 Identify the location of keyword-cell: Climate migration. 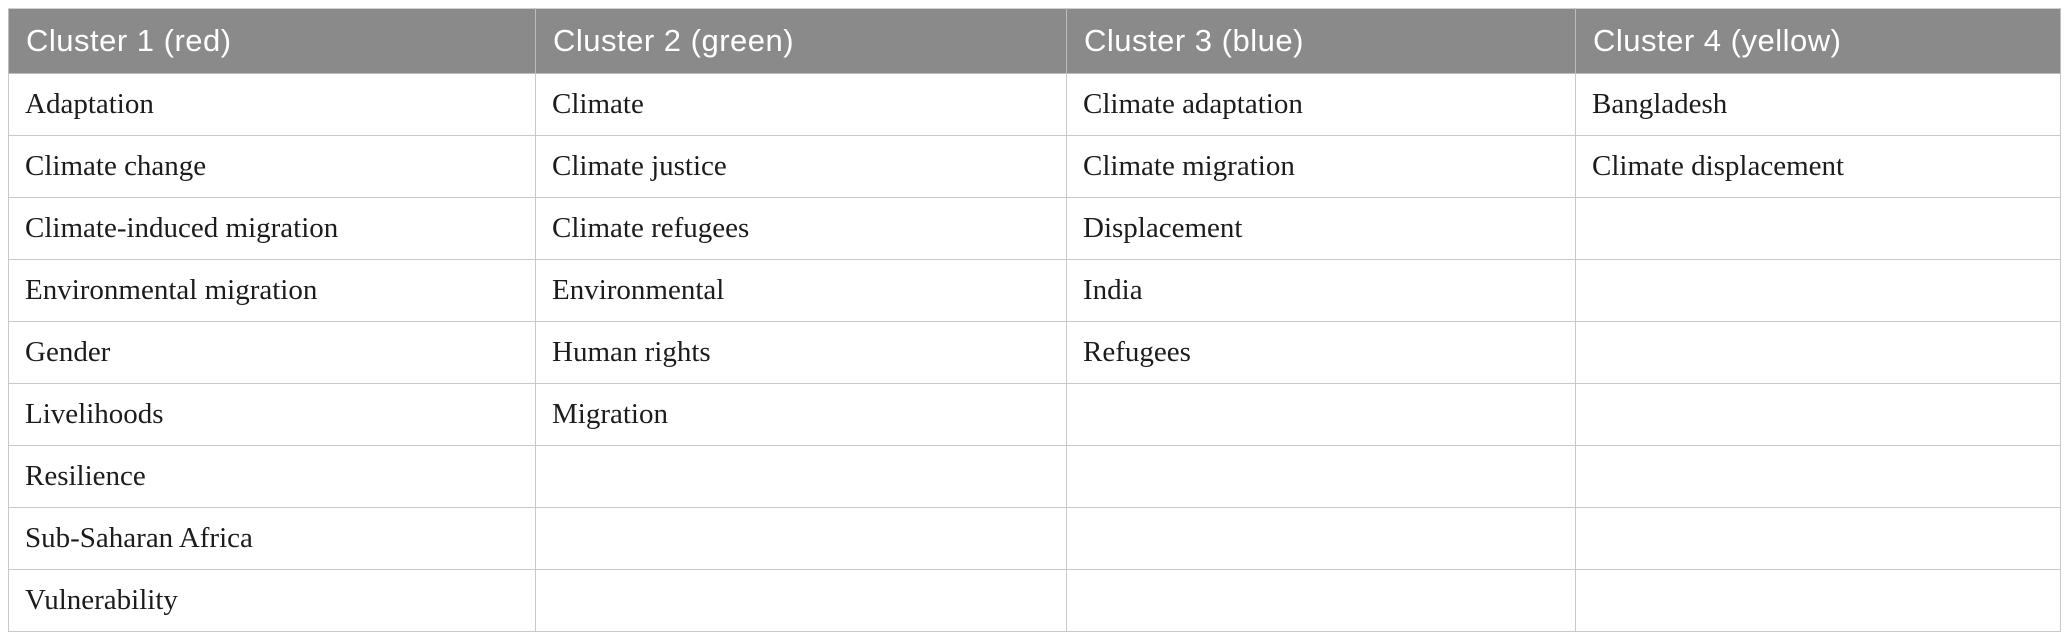
(1321, 166).